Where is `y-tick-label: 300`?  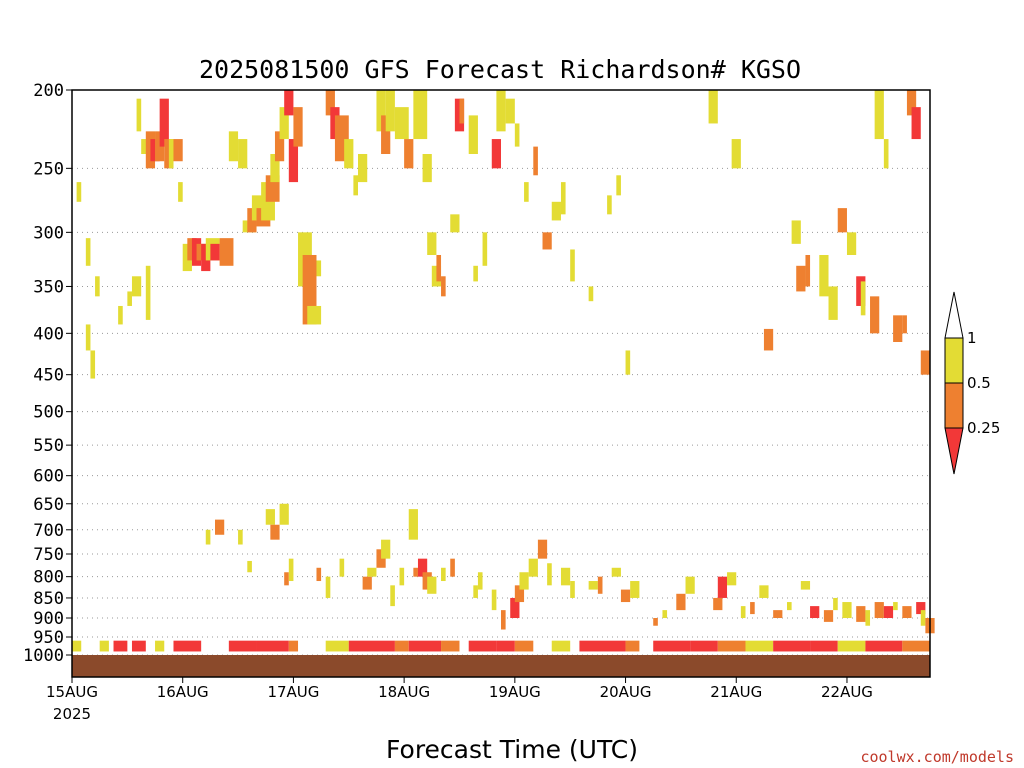 y-tick-label: 300 is located at coordinates (48, 233).